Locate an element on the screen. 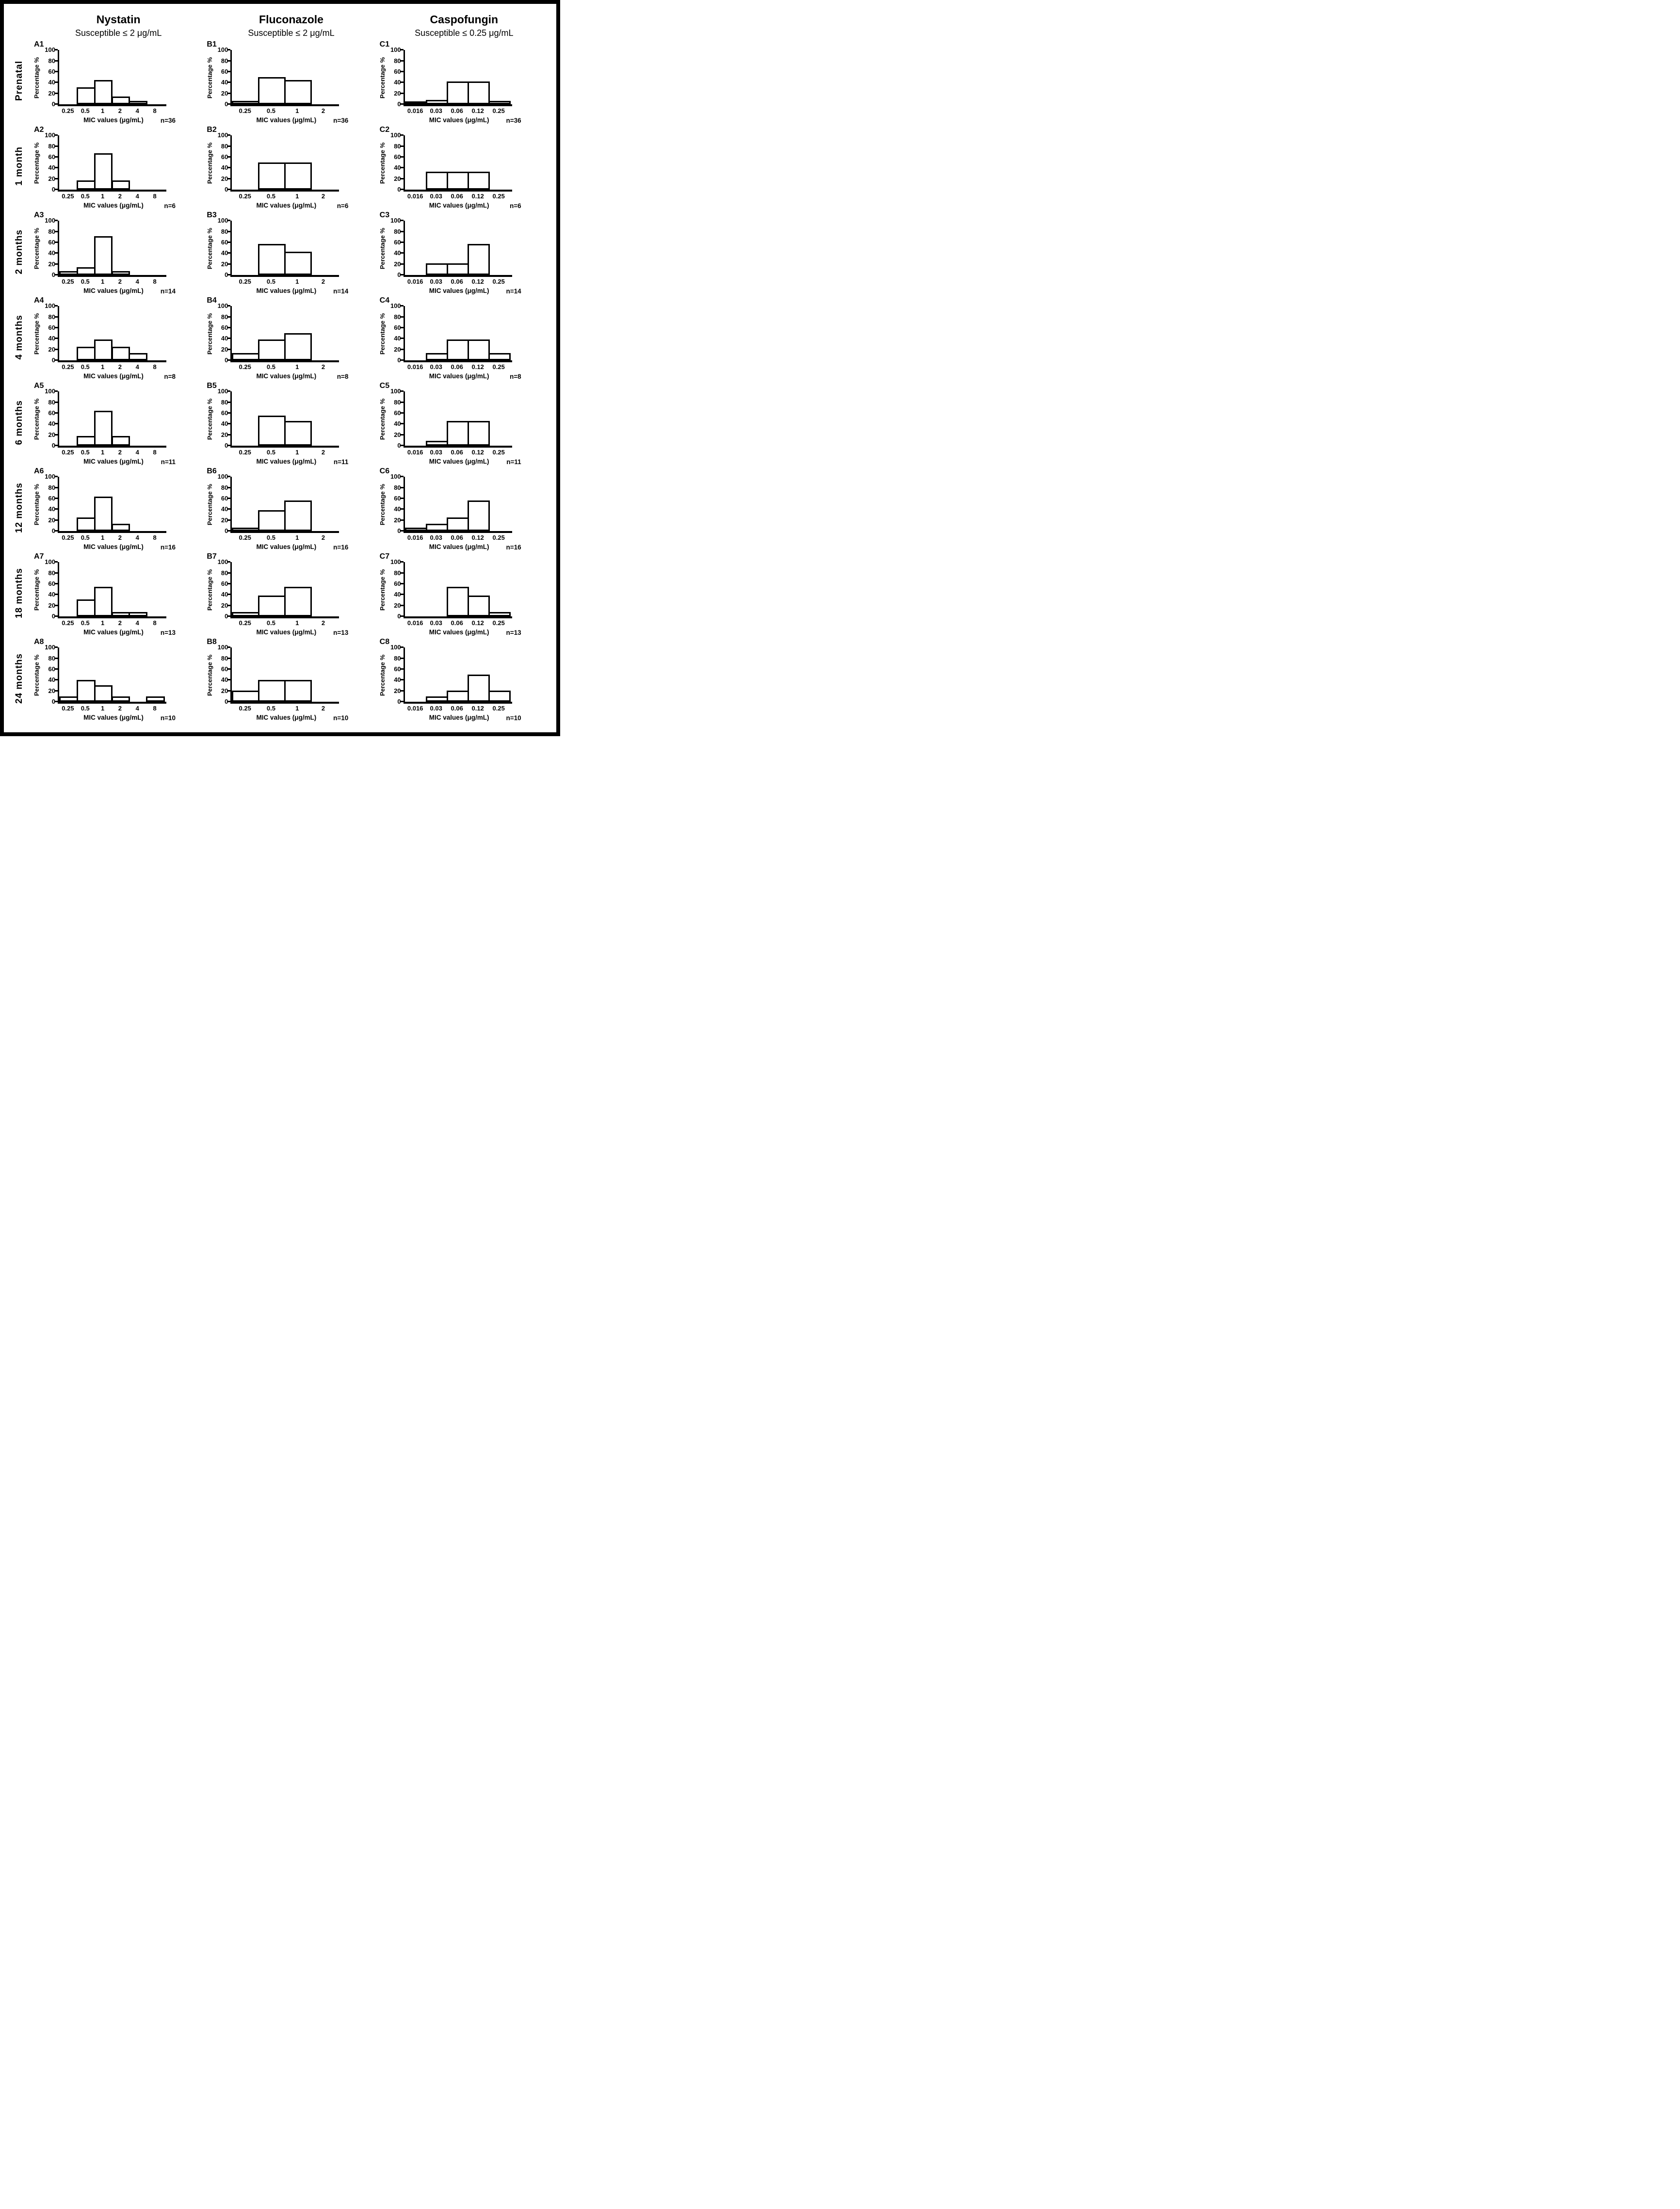 The width and height of the screenshot is (1680, 2209). x-axis-title: MIC values (μg/mL) n=11 is located at coordinates (117, 462).